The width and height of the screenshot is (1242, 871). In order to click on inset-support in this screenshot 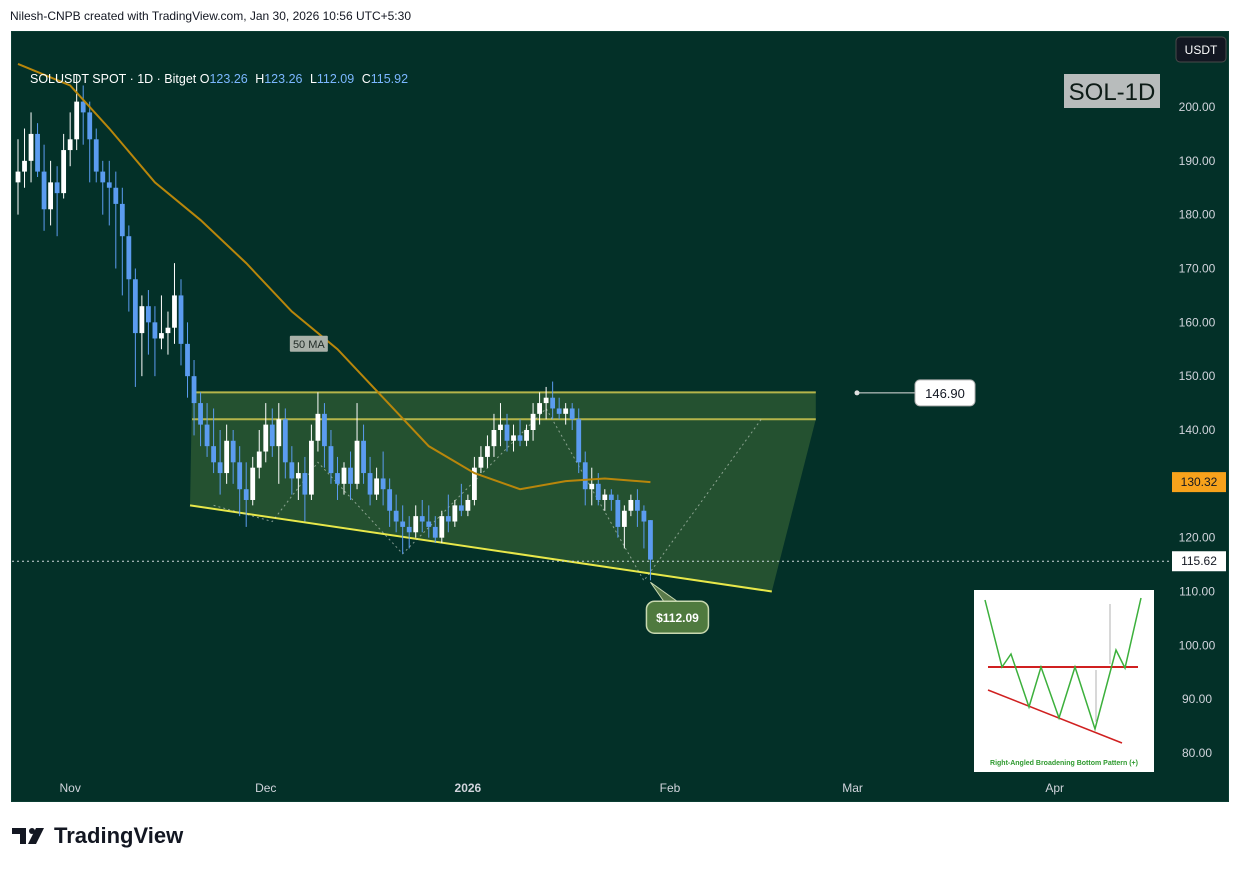, I will do `click(1055, 716)`.